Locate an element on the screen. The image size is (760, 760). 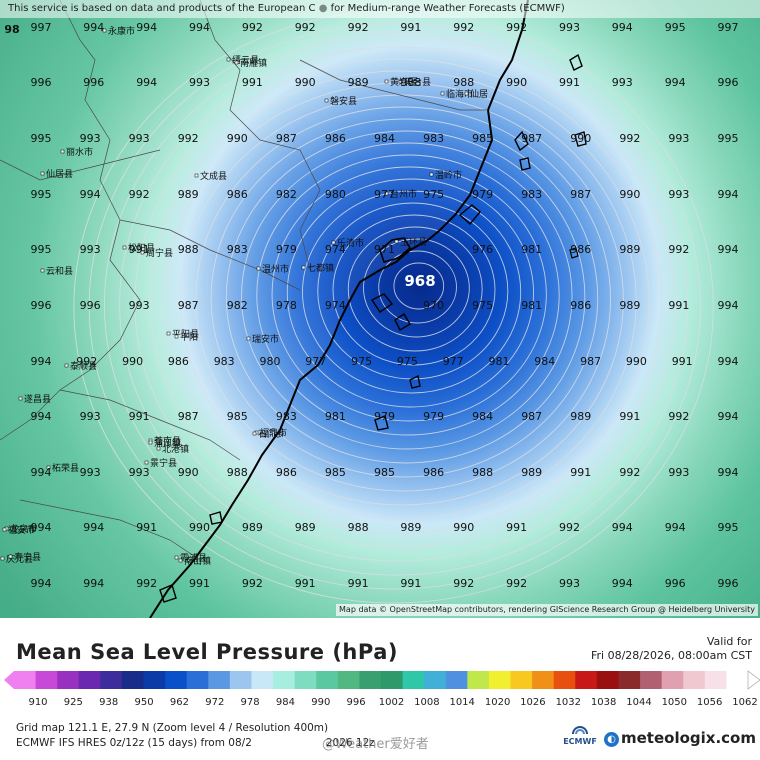
valid-time: Fri 08/28/2026, 08:00am CST is located at coordinates (671, 655).